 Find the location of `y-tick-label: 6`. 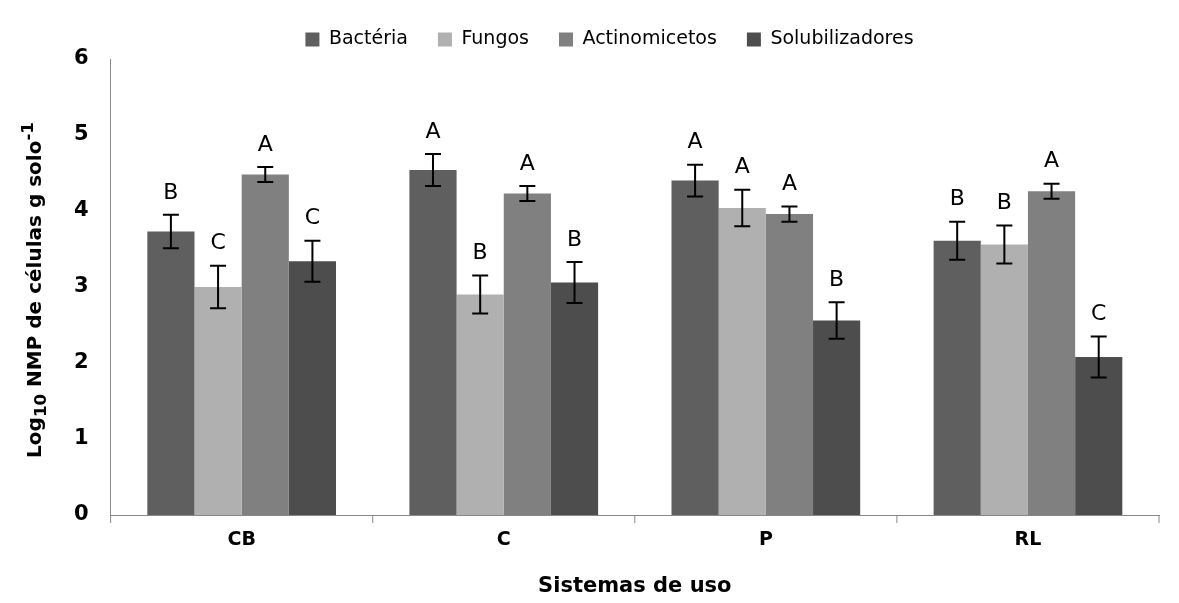

y-tick-label: 6 is located at coordinates (81, 57).